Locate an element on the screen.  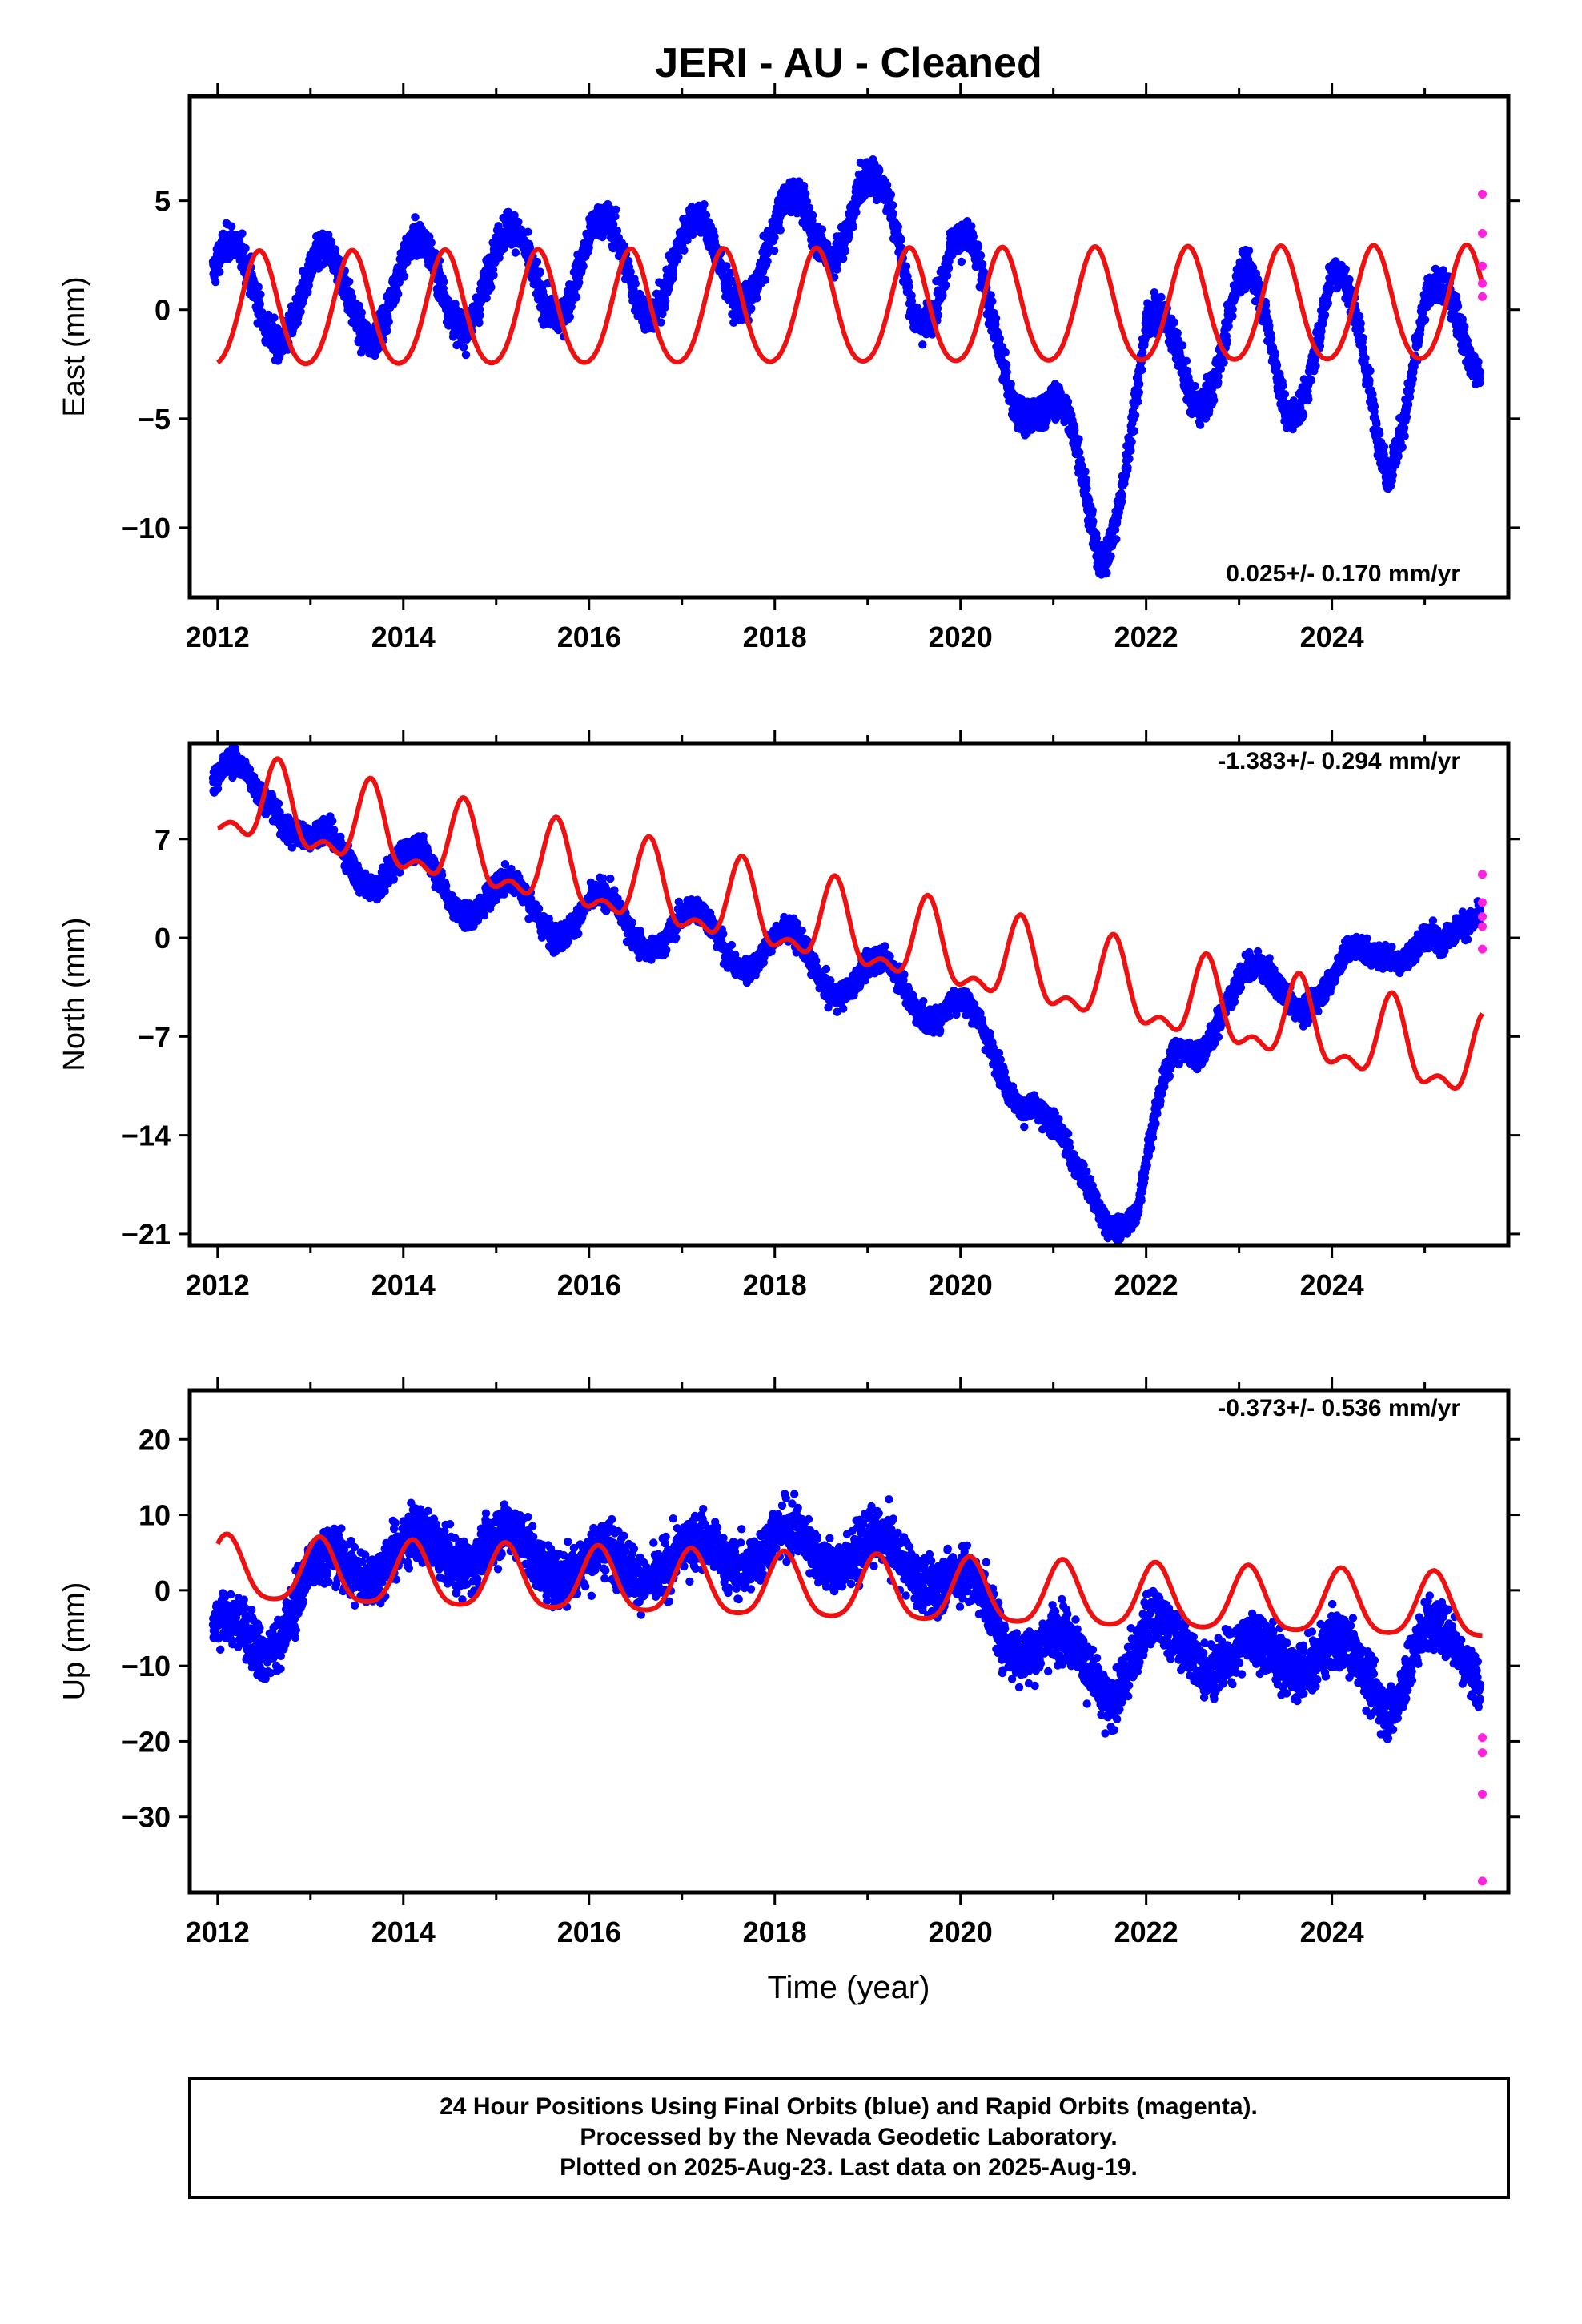
east-rapid-points is located at coordinates (1483, 245).